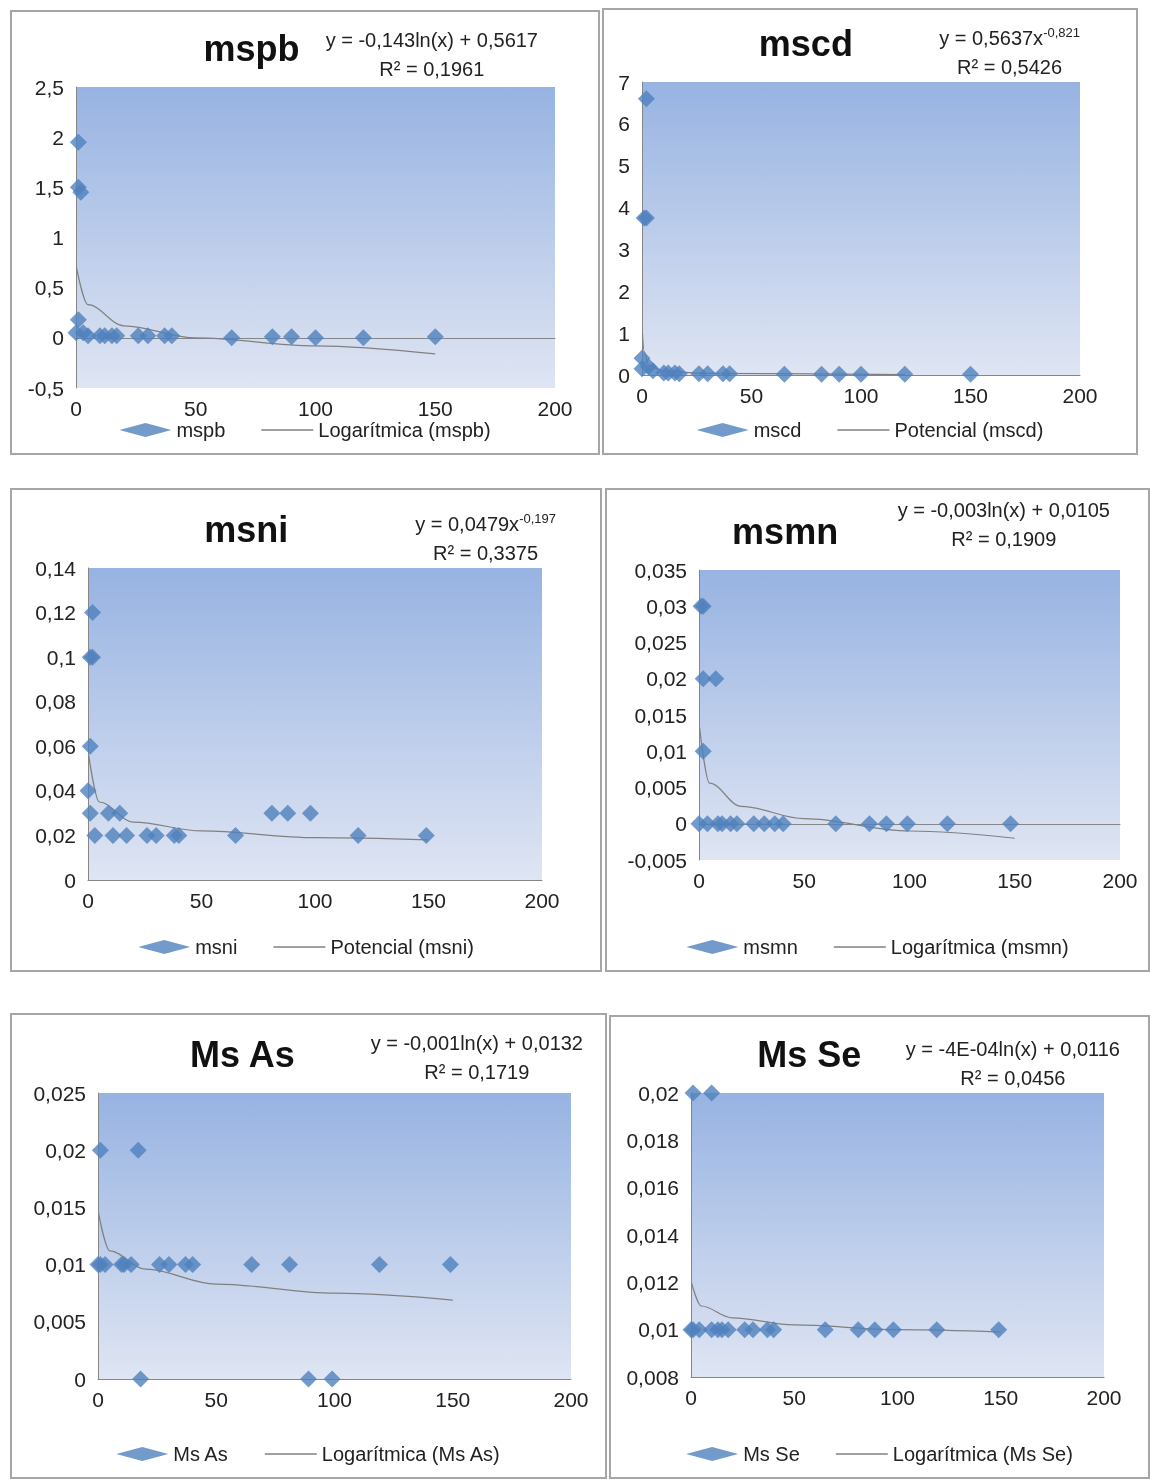  What do you see at coordinates (657, 860) in the screenshot?
I see `y-tick-label: -0,005` at bounding box center [657, 860].